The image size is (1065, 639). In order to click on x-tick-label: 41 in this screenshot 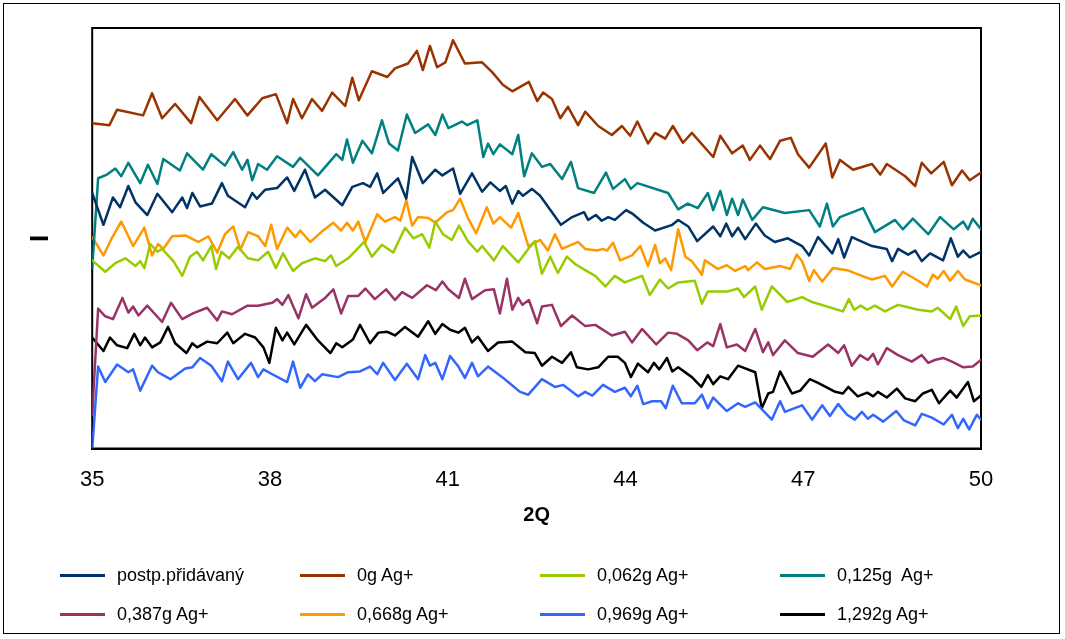, I will do `click(447, 478)`.